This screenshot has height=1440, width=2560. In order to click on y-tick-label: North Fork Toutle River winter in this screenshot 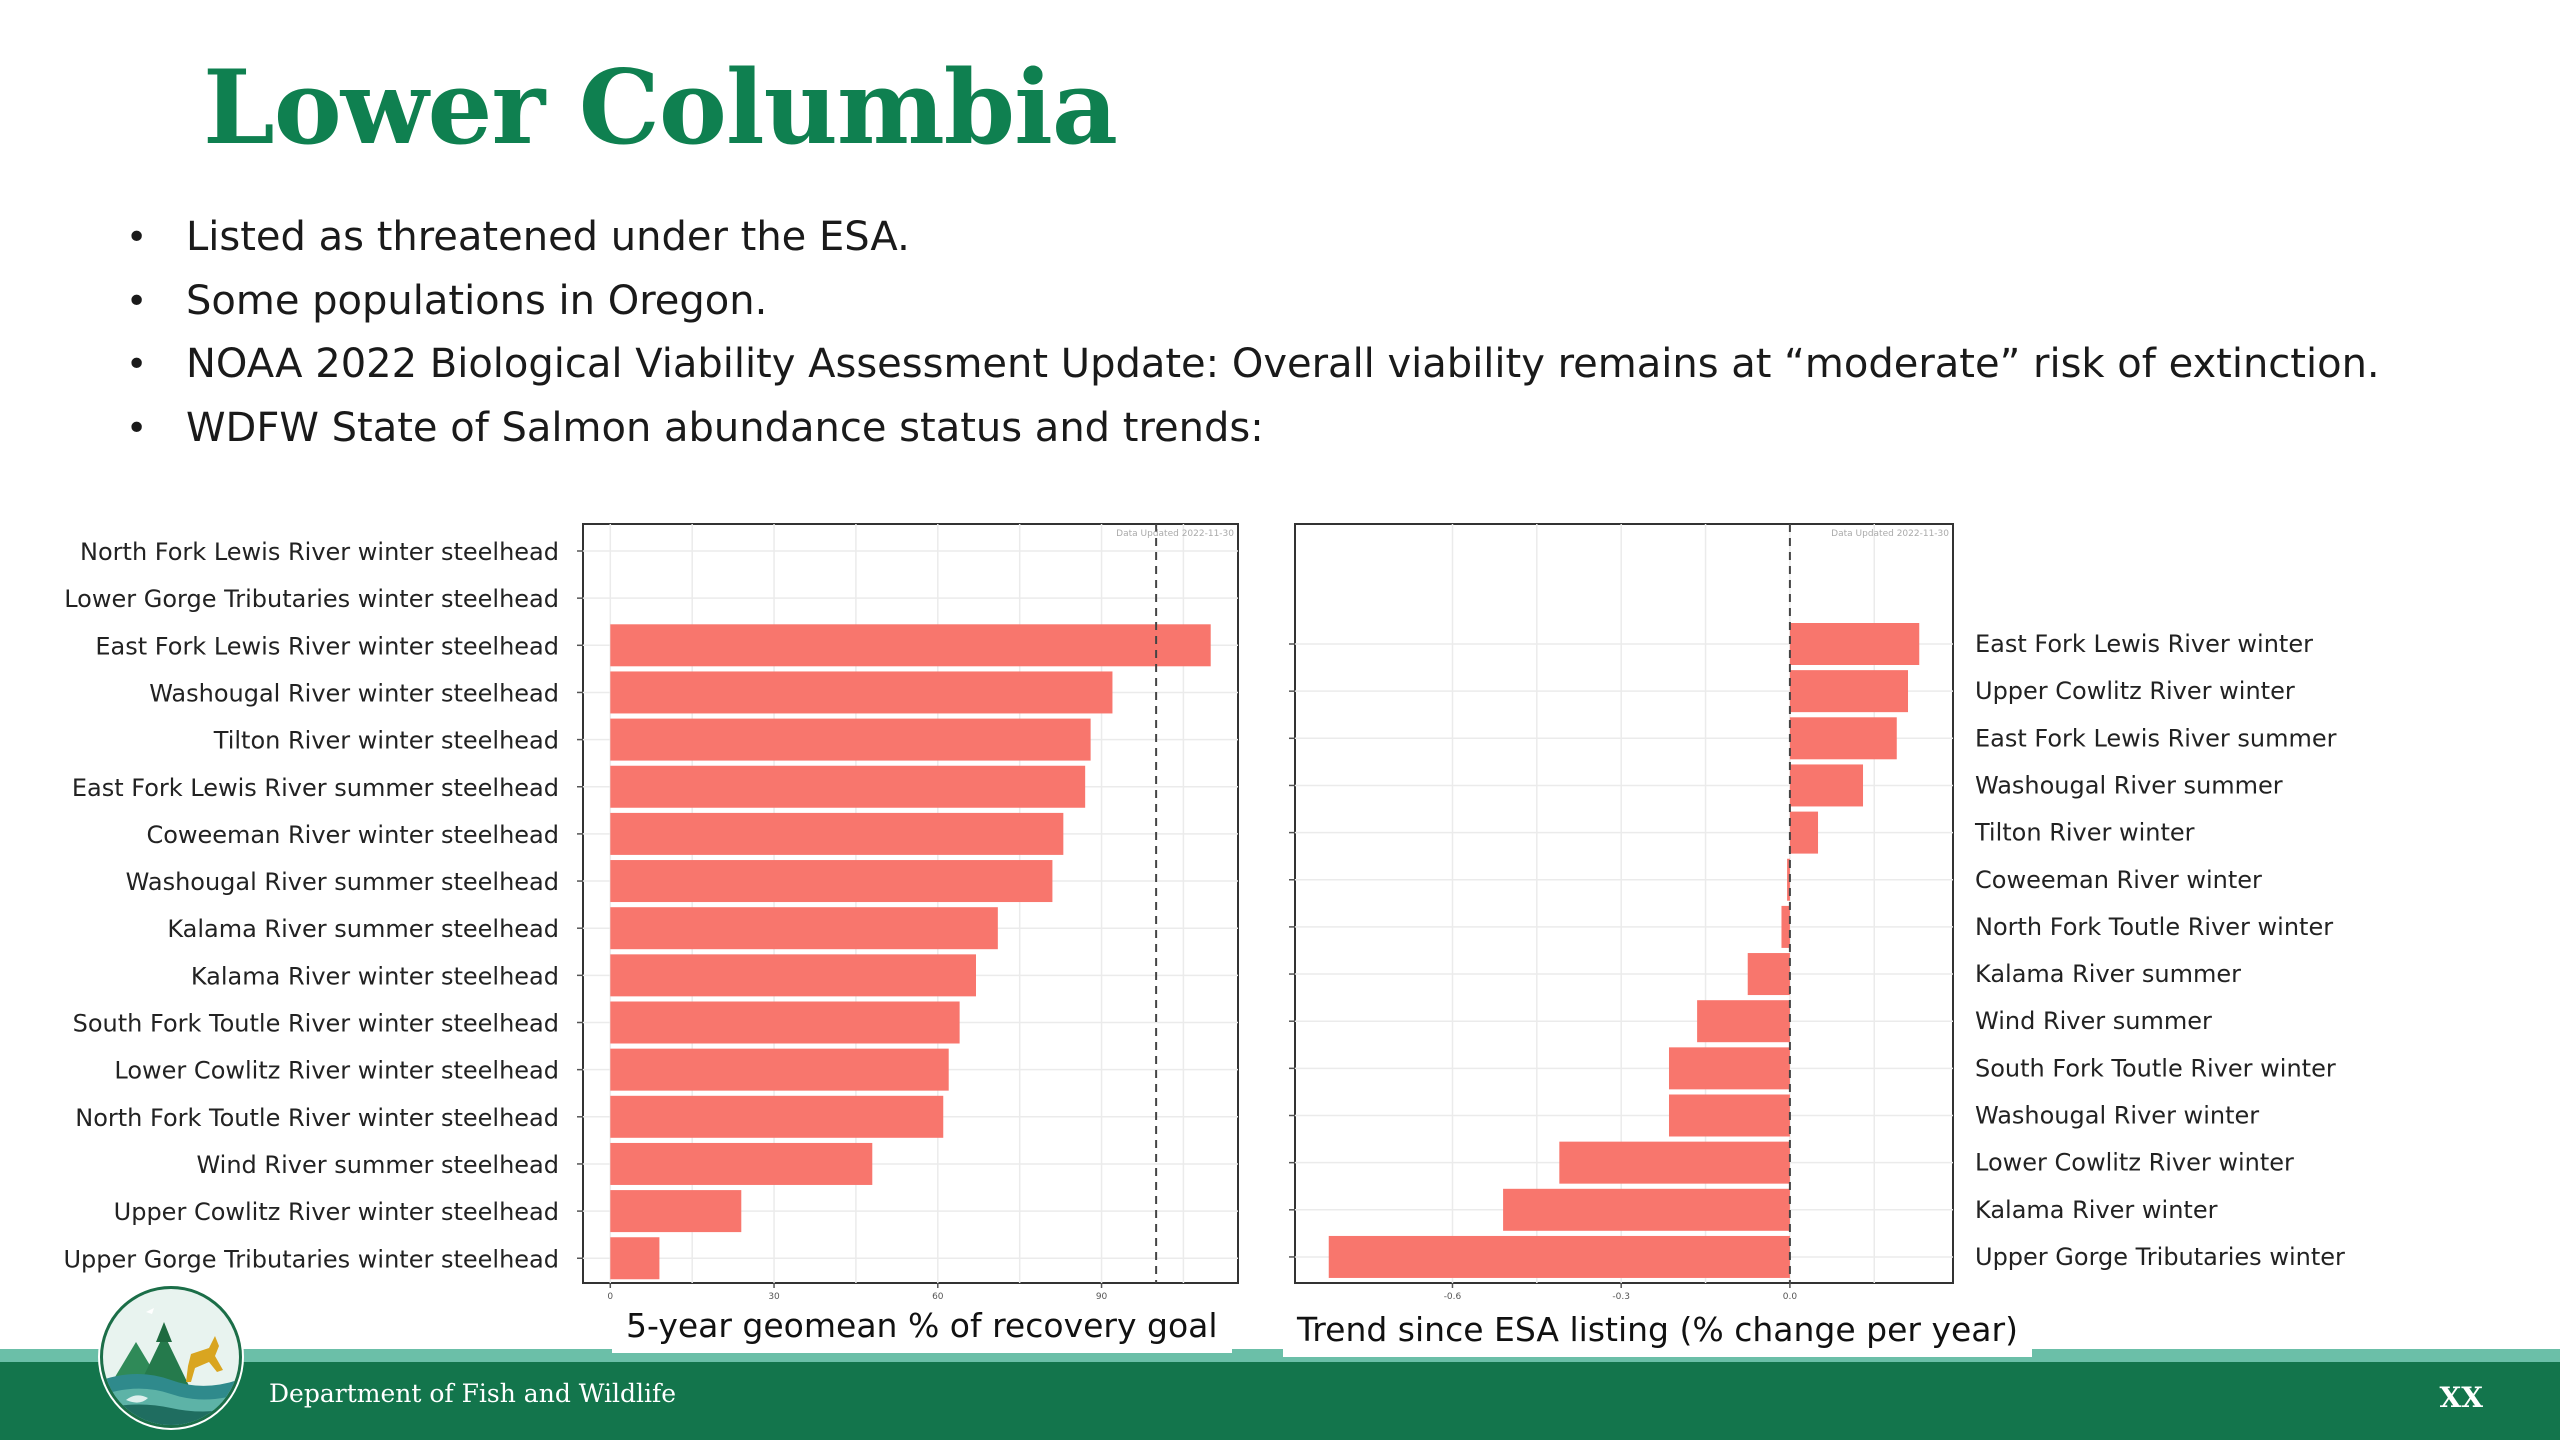, I will do `click(2154, 927)`.